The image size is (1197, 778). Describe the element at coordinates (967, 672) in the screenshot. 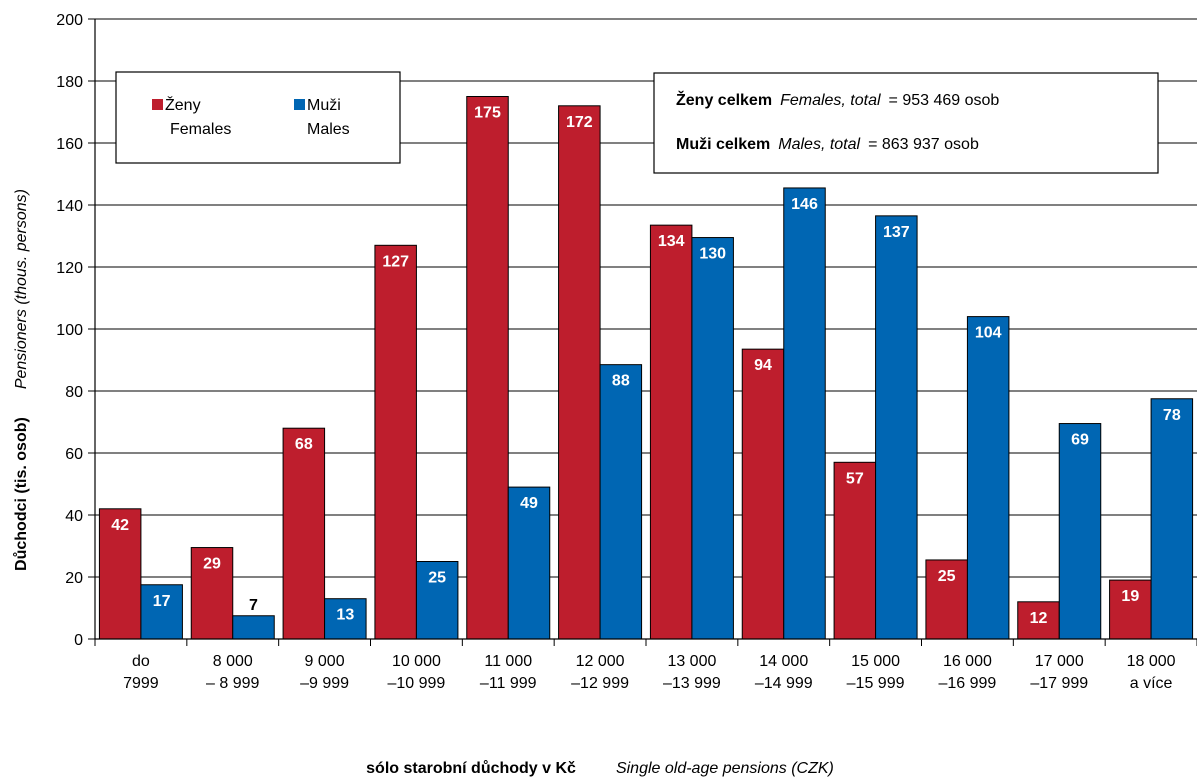

I see `x-tick-label: 16 000 –16 999` at that location.